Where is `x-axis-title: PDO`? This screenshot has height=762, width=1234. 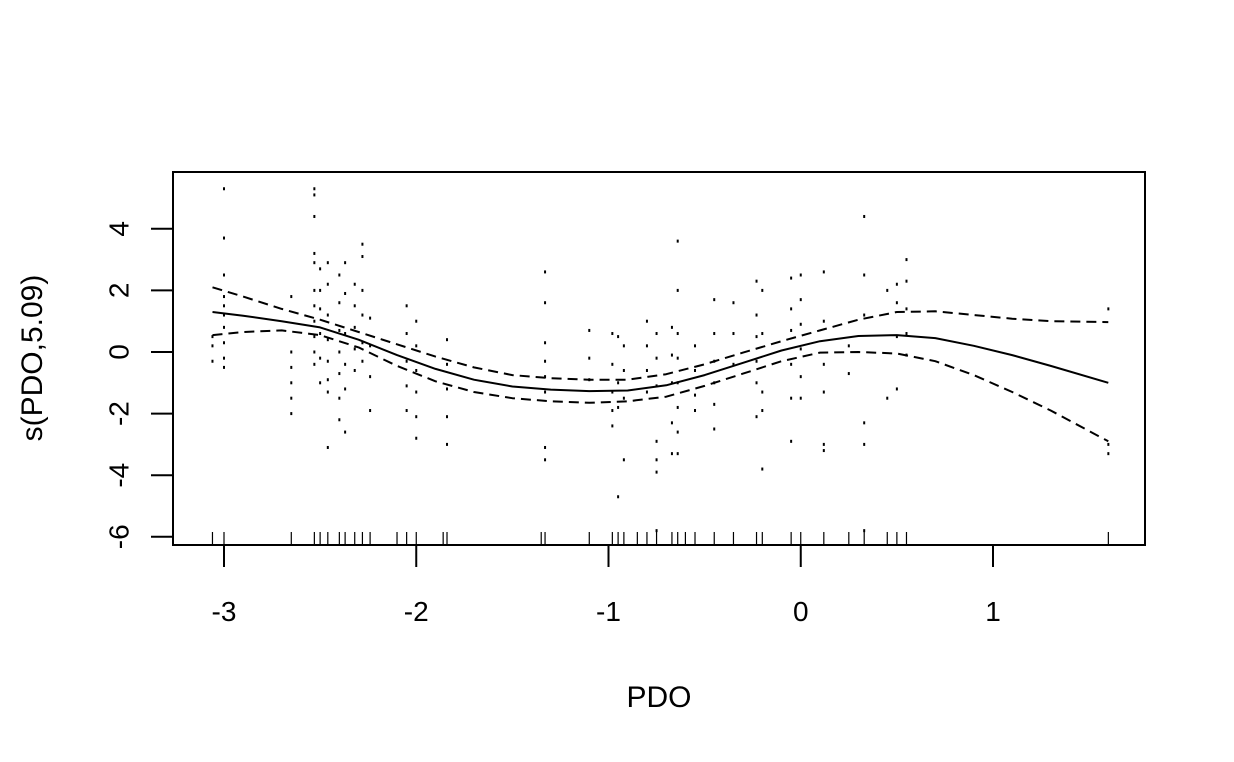 x-axis-title: PDO is located at coordinates (658, 697).